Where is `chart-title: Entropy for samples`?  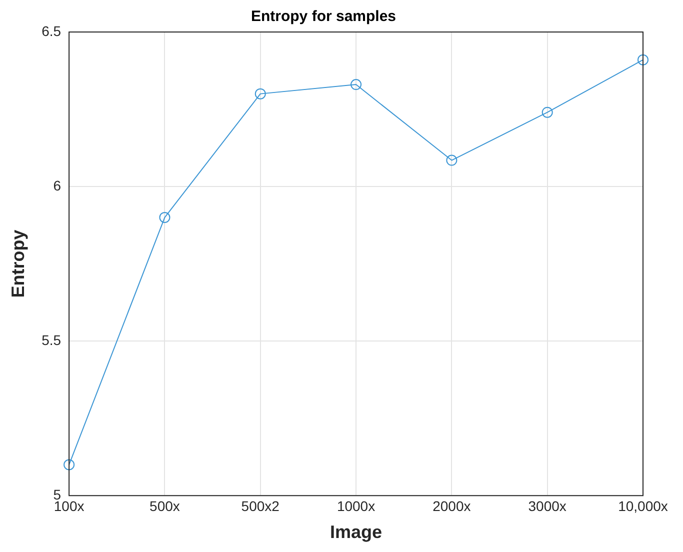
chart-title: Entropy for samples is located at coordinates (323, 17).